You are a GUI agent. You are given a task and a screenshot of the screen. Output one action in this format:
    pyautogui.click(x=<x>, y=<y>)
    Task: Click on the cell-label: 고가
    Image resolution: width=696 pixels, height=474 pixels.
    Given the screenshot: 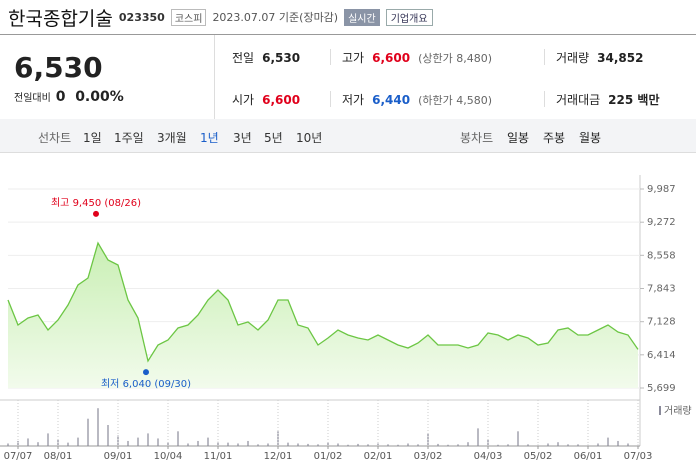 What is the action you would take?
    pyautogui.click(x=353, y=58)
    